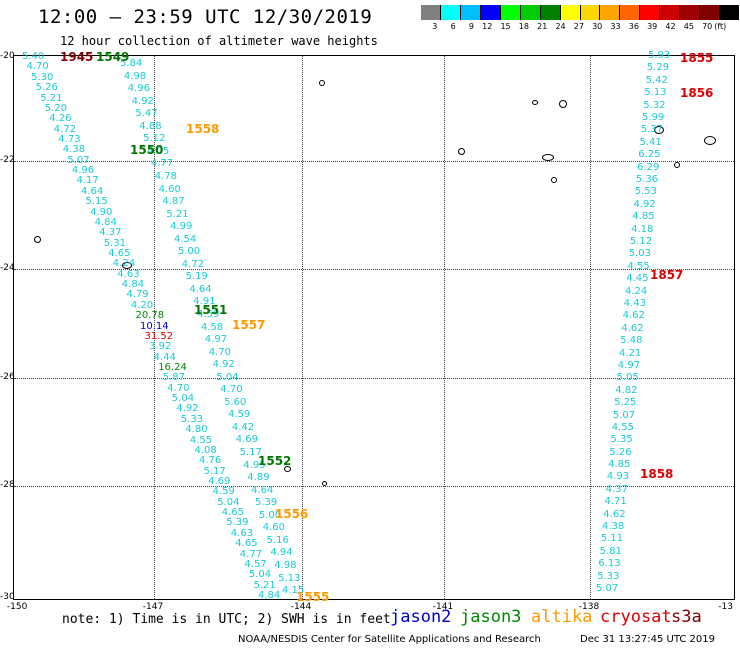  Describe the element at coordinates (113, 57) in the screenshot. I see `pass-time-label: 1549` at that location.